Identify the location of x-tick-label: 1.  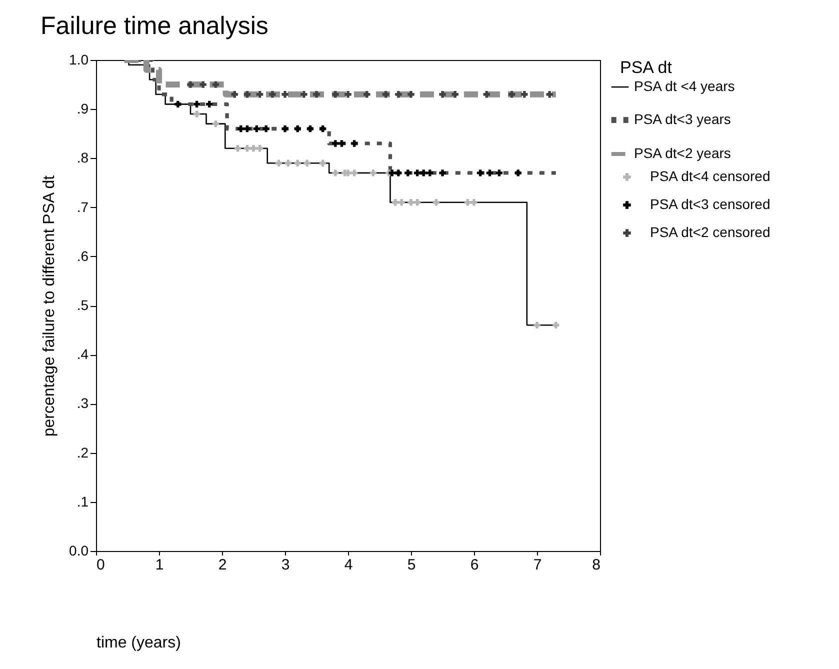
(159, 565).